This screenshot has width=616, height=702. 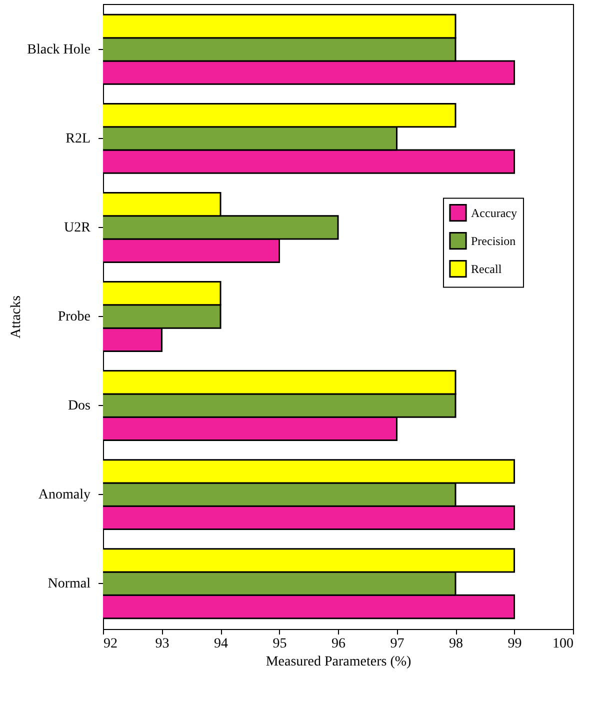 What do you see at coordinates (58, 50) in the screenshot?
I see `y-tick-label: Black Hole` at bounding box center [58, 50].